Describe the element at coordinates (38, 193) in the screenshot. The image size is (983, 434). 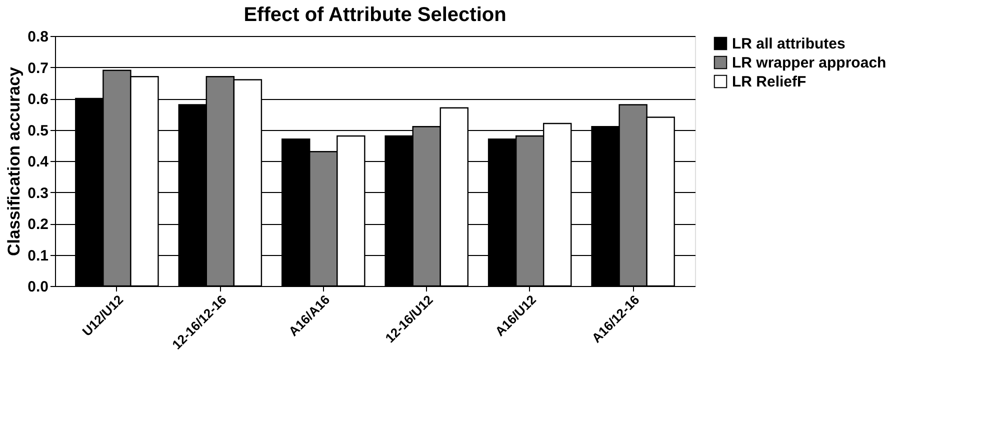
I see `y-tick-label: 0.3` at that location.